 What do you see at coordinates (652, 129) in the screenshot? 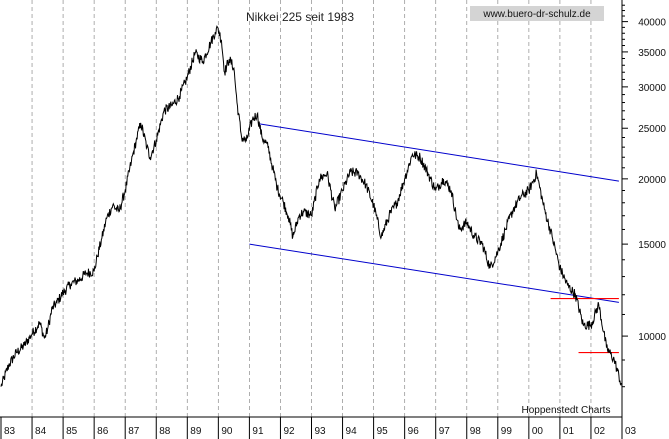
I see `y-tick-label: 25000` at bounding box center [652, 129].